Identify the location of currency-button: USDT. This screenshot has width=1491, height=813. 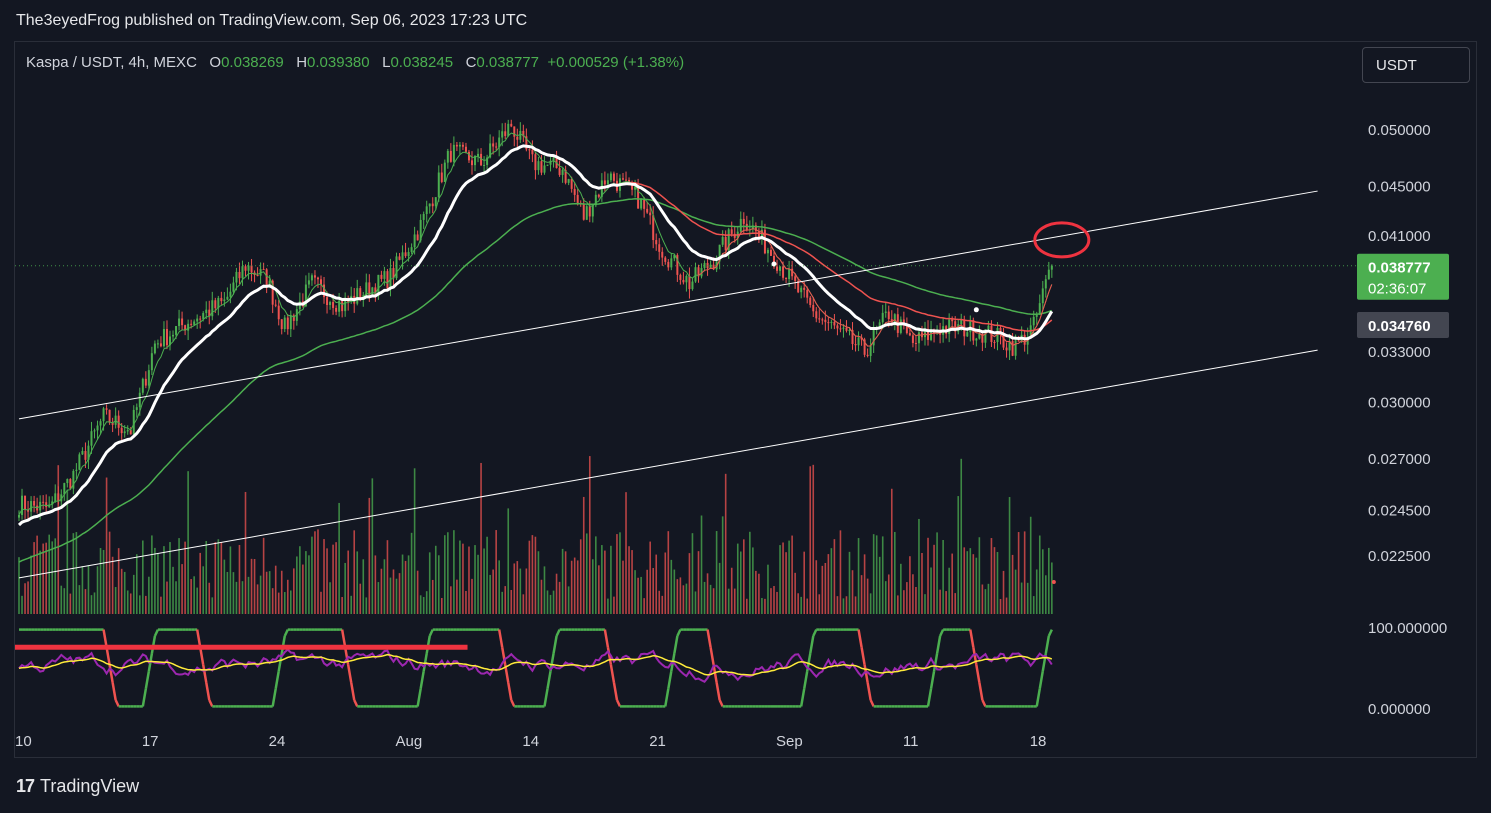
(1416, 65).